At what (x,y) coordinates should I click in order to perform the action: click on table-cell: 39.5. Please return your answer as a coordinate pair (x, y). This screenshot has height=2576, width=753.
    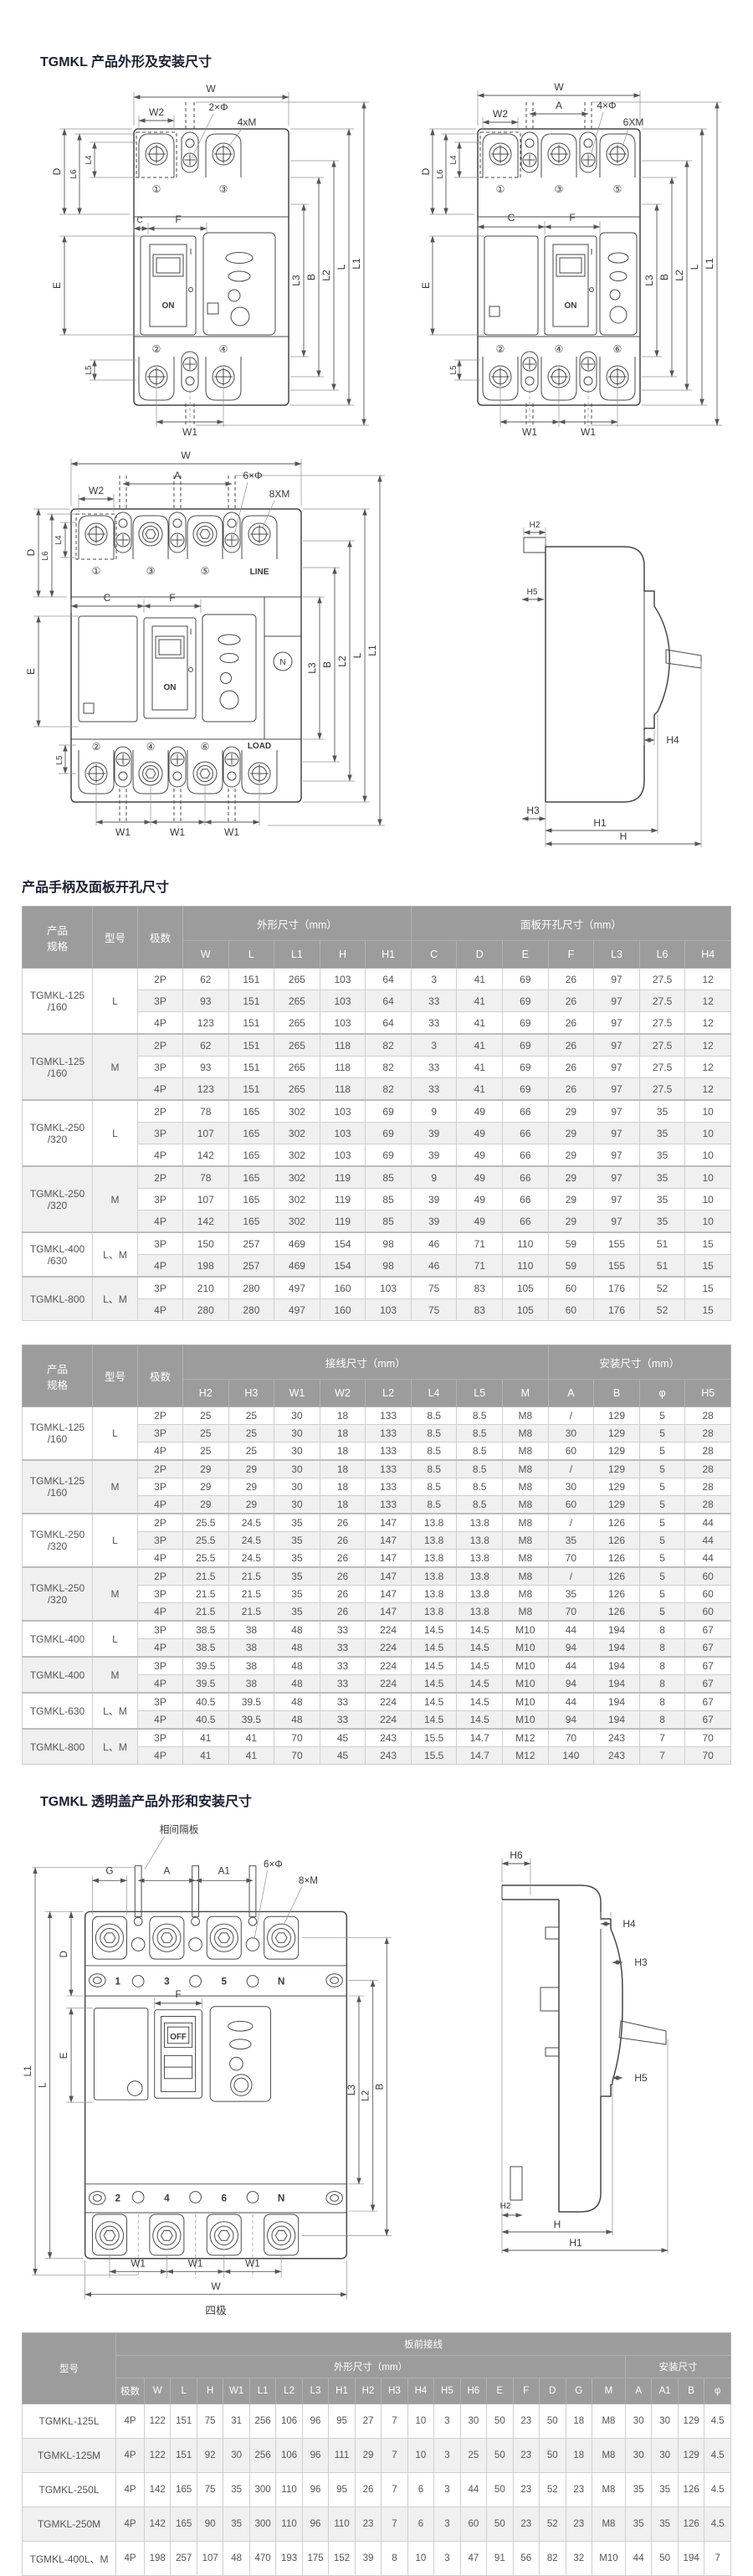
    Looking at the image, I should click on (205, 1665).